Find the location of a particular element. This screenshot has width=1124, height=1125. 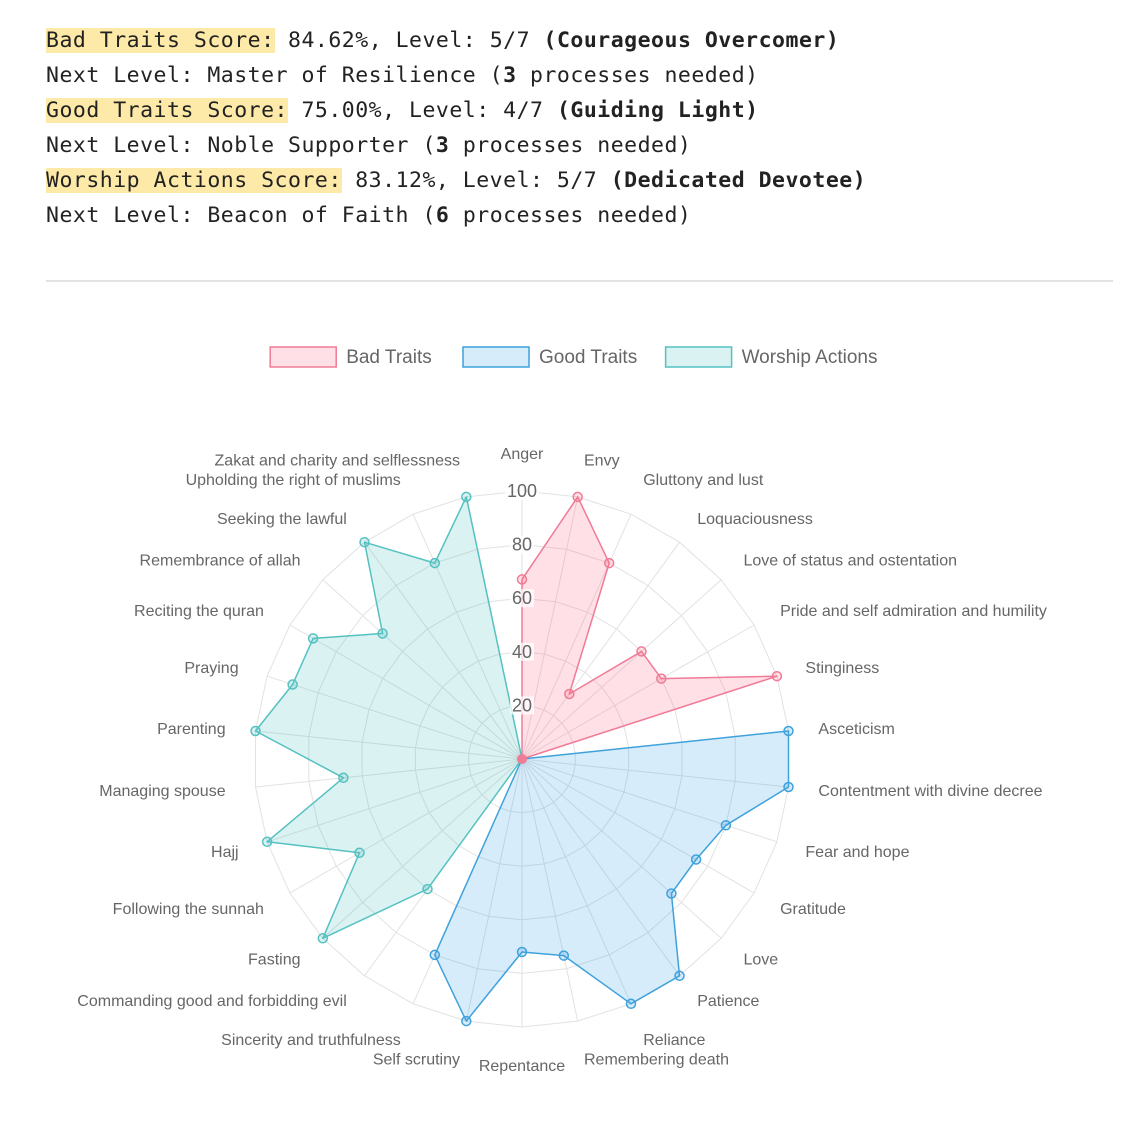

worship-actions-next-level: Beacon of Faith is located at coordinates (308, 215).